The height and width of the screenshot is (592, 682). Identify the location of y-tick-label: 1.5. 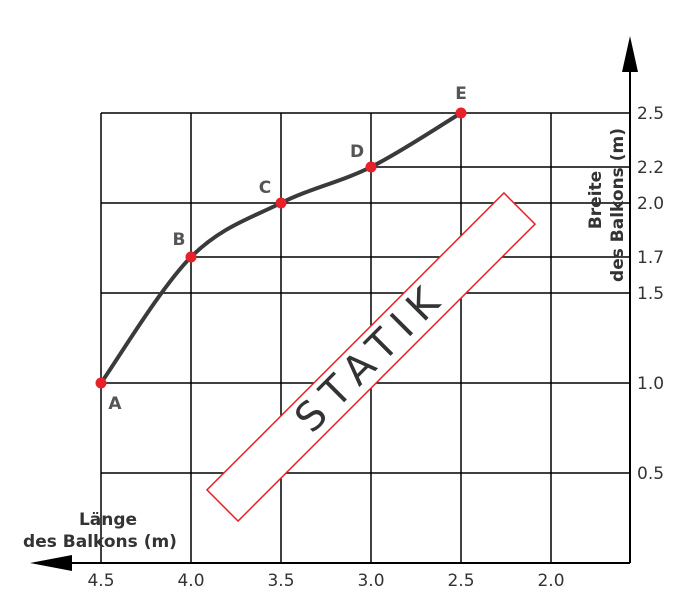
(650, 294).